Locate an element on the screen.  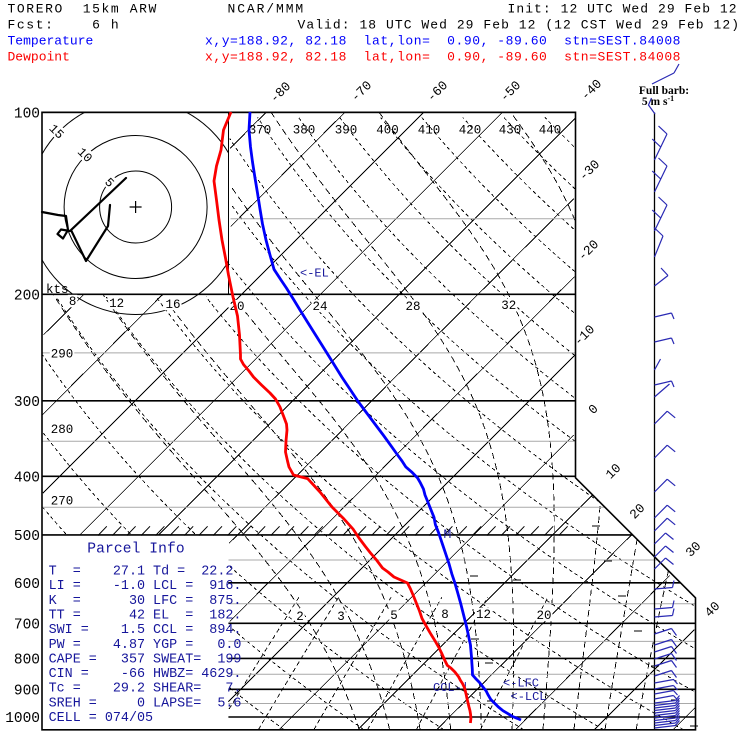
svg-text: SREH = 0 LAPSE= 5.6 is located at coordinates (145, 703).